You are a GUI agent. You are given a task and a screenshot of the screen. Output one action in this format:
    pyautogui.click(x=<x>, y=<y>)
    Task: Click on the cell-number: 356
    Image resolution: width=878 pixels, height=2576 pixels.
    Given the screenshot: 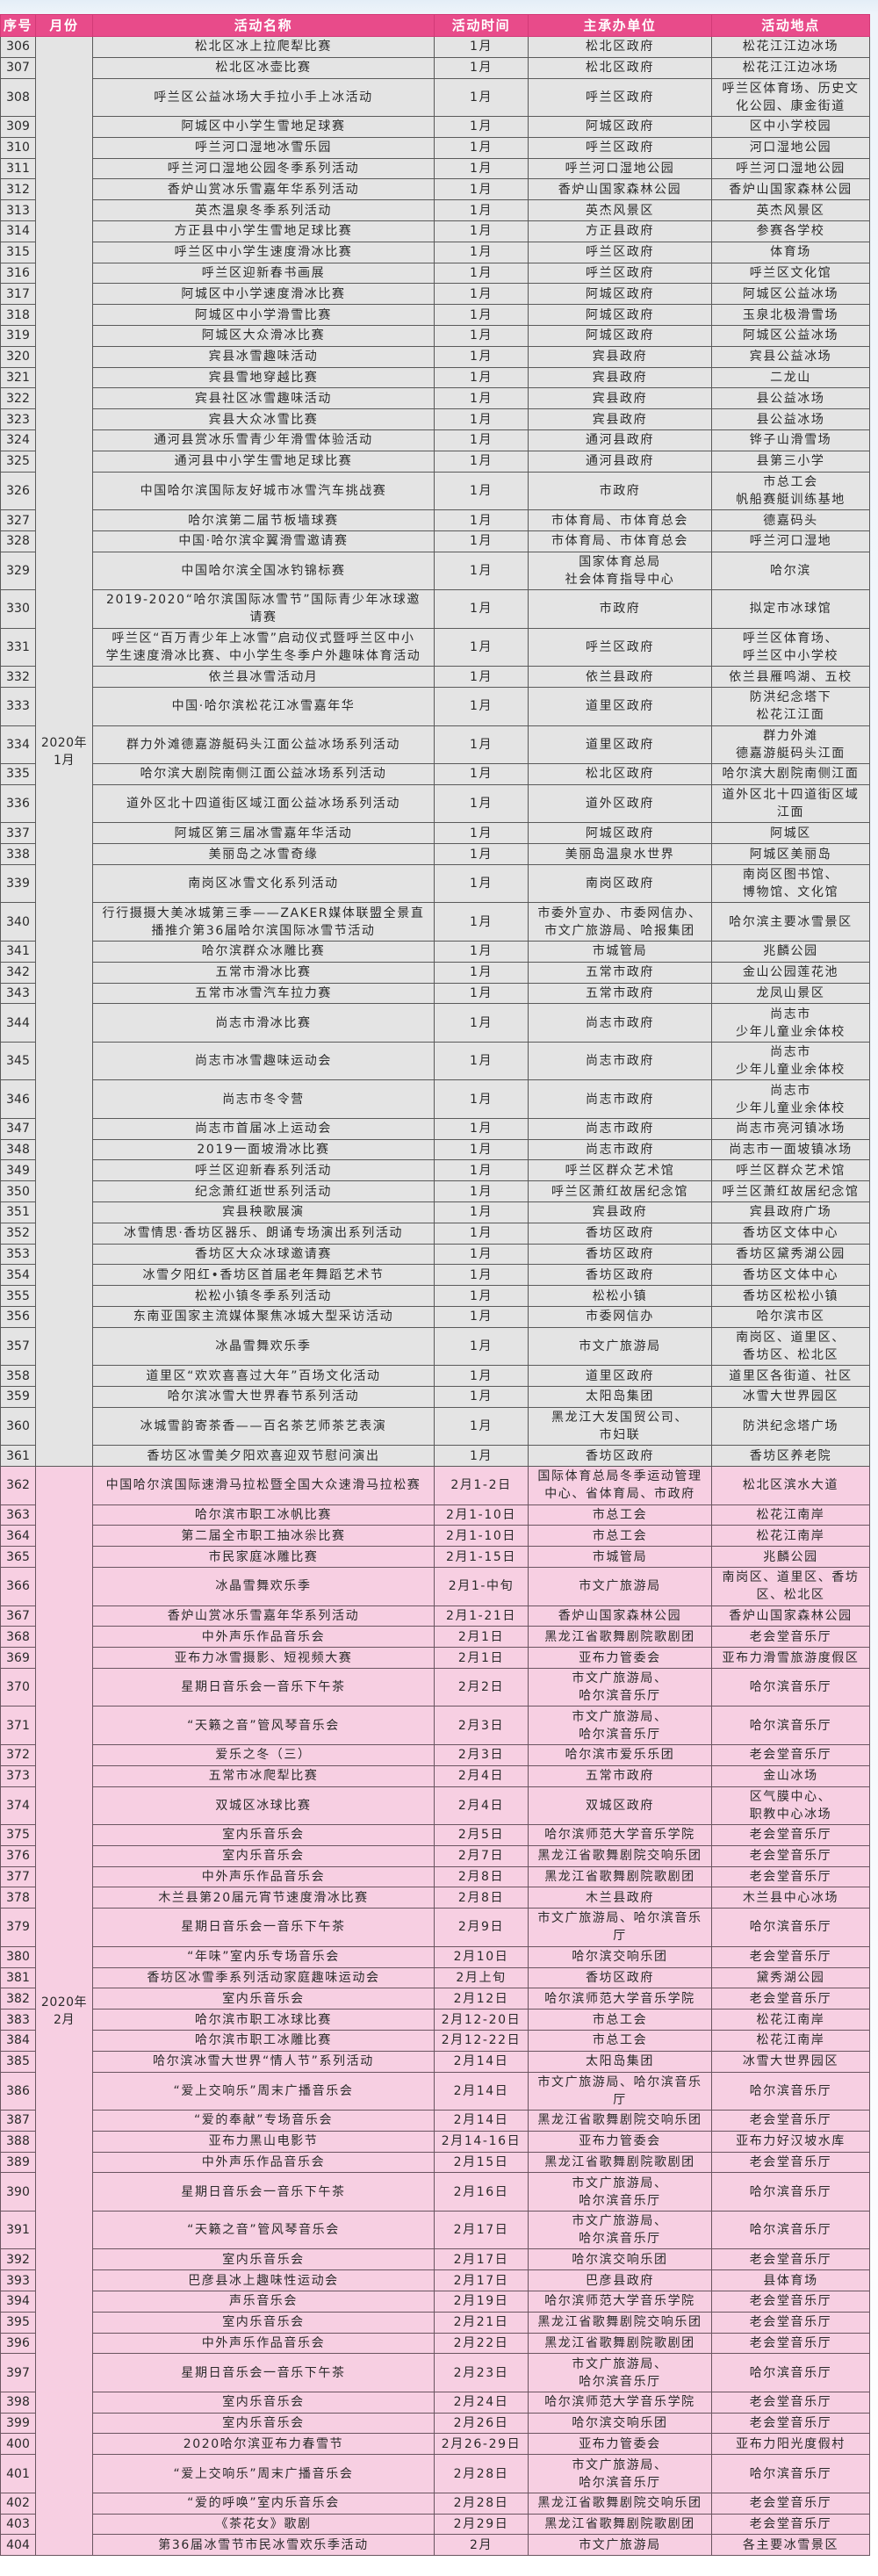 What is the action you would take?
    pyautogui.click(x=18, y=1316)
    